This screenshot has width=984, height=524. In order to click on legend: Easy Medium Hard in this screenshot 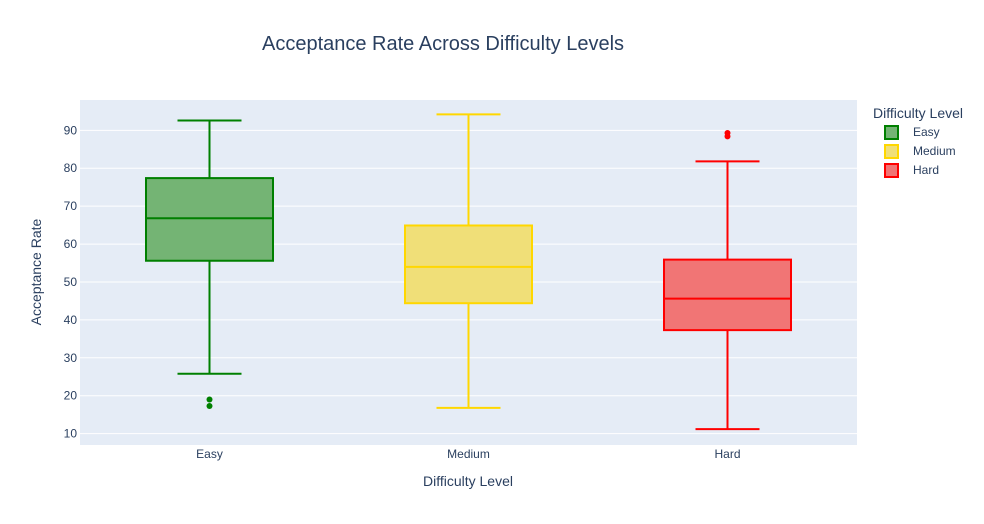, I will do `click(920, 151)`.